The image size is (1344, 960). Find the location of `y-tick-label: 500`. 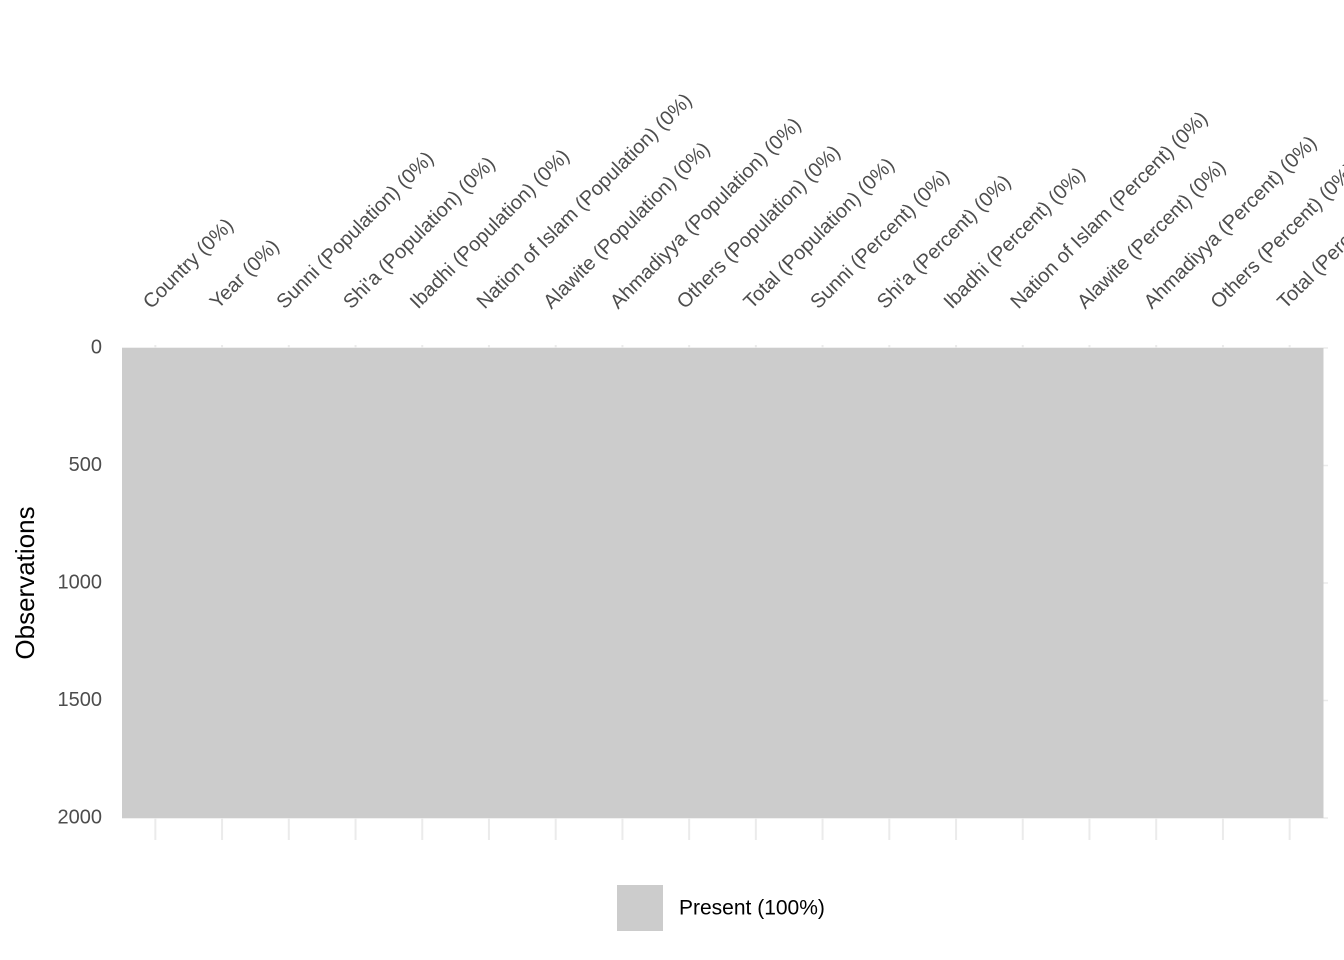

y-tick-label: 500 is located at coordinates (85, 465).